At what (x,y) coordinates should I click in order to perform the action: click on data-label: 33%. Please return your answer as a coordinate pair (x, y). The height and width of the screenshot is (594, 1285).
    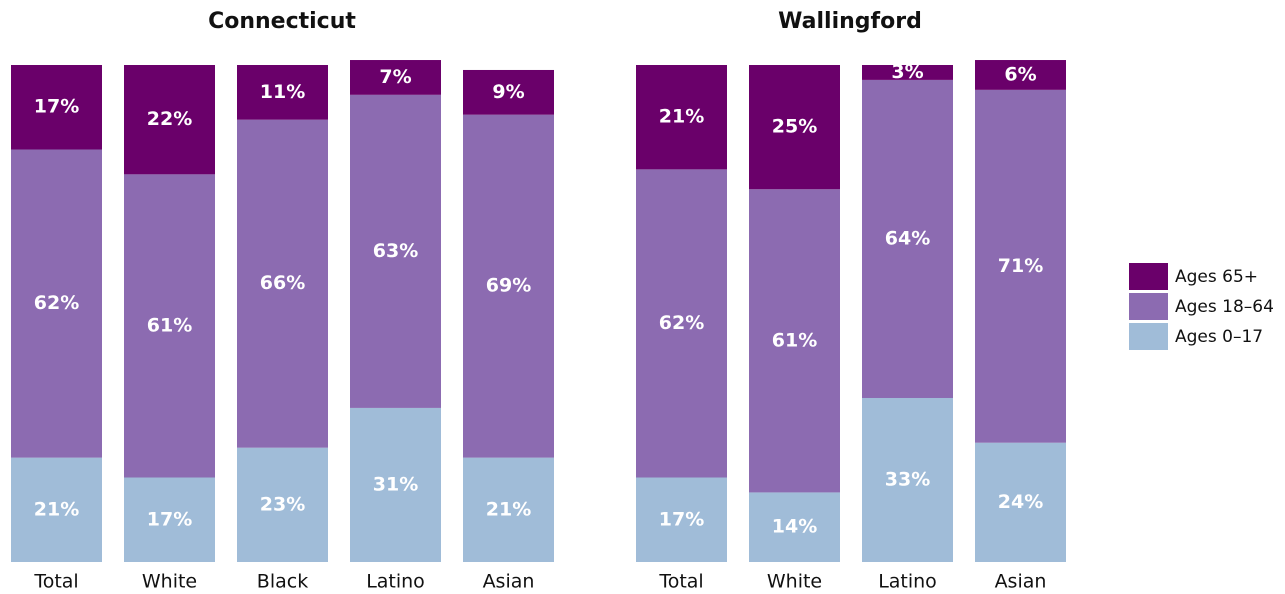
    Looking at the image, I should click on (907, 479).